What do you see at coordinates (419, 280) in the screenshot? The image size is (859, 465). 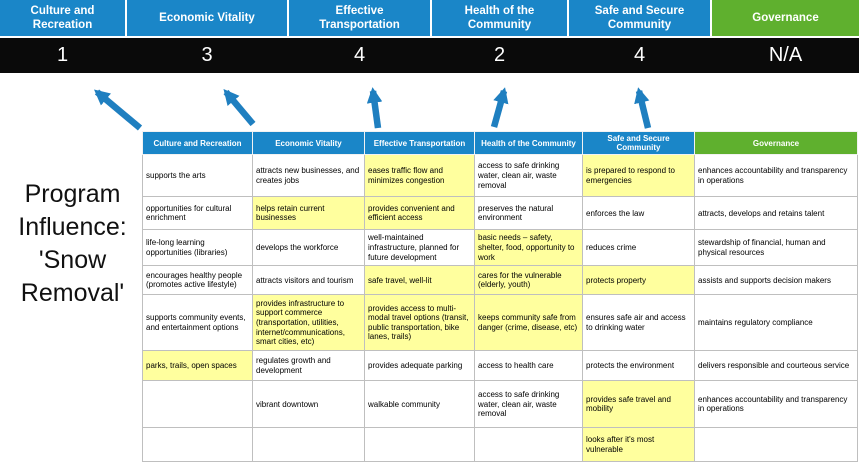 I see `matrix-cell: safe travel, well-lit` at bounding box center [419, 280].